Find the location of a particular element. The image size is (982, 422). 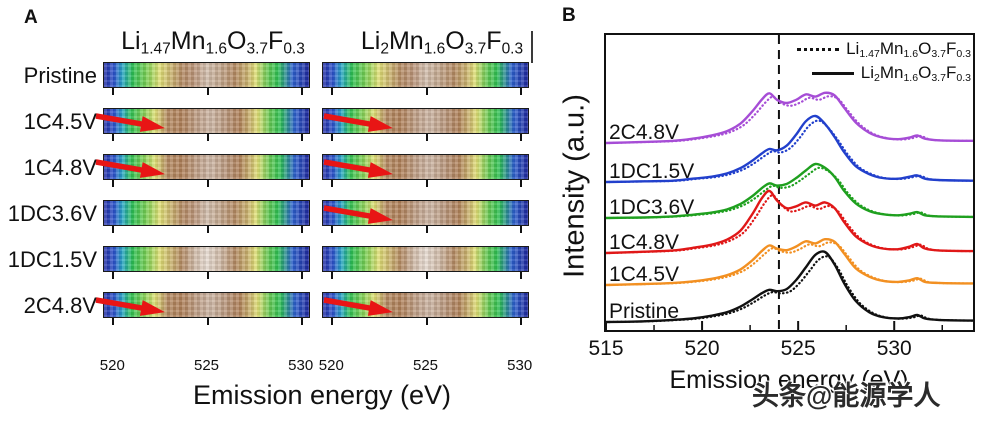

panel-b-x-tick-label: 525 is located at coordinates (798, 348).